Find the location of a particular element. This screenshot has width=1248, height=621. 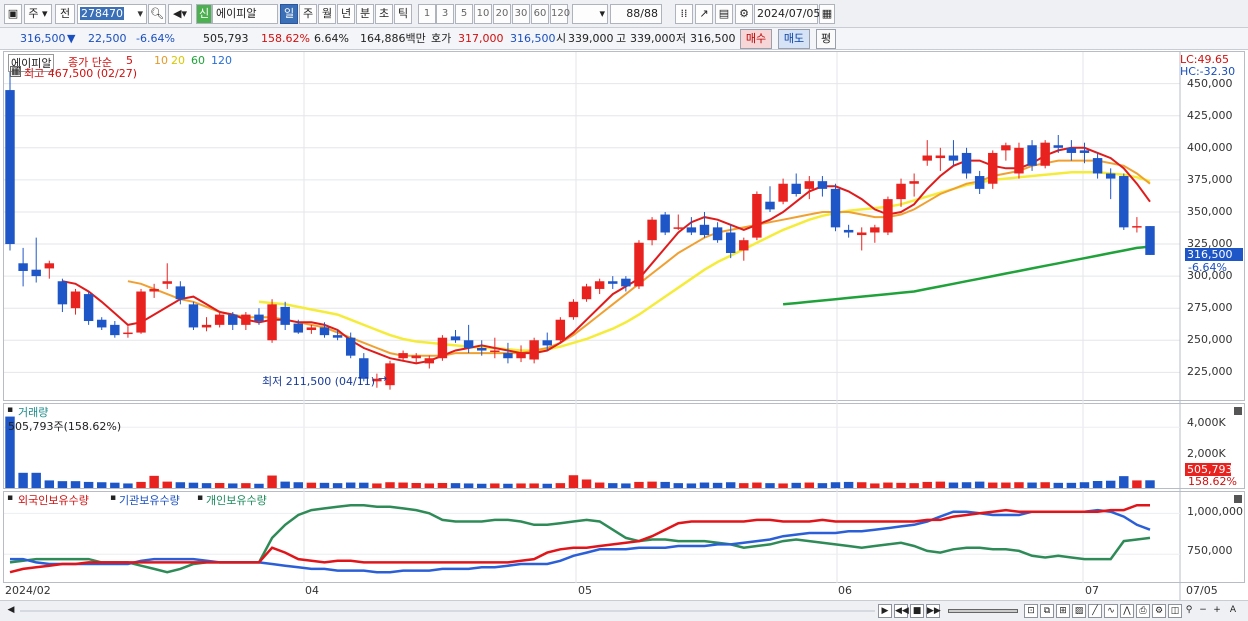

sell-button: 매도 is located at coordinates (794, 39).